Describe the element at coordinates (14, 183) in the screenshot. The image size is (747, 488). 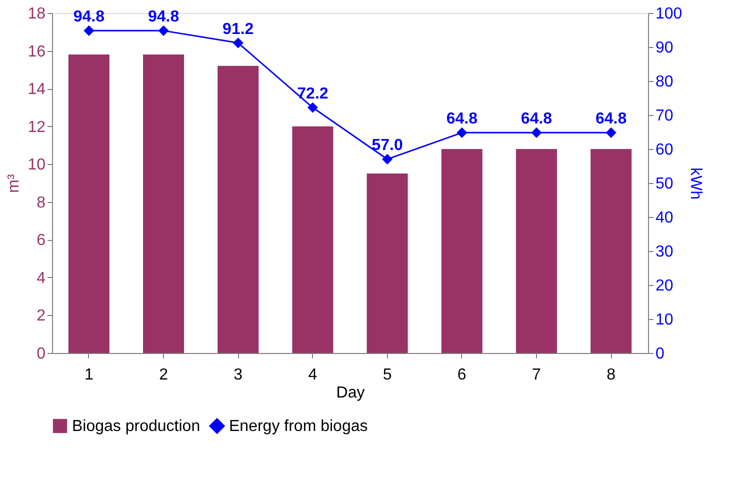
I see `y-axis-title: m³` at that location.